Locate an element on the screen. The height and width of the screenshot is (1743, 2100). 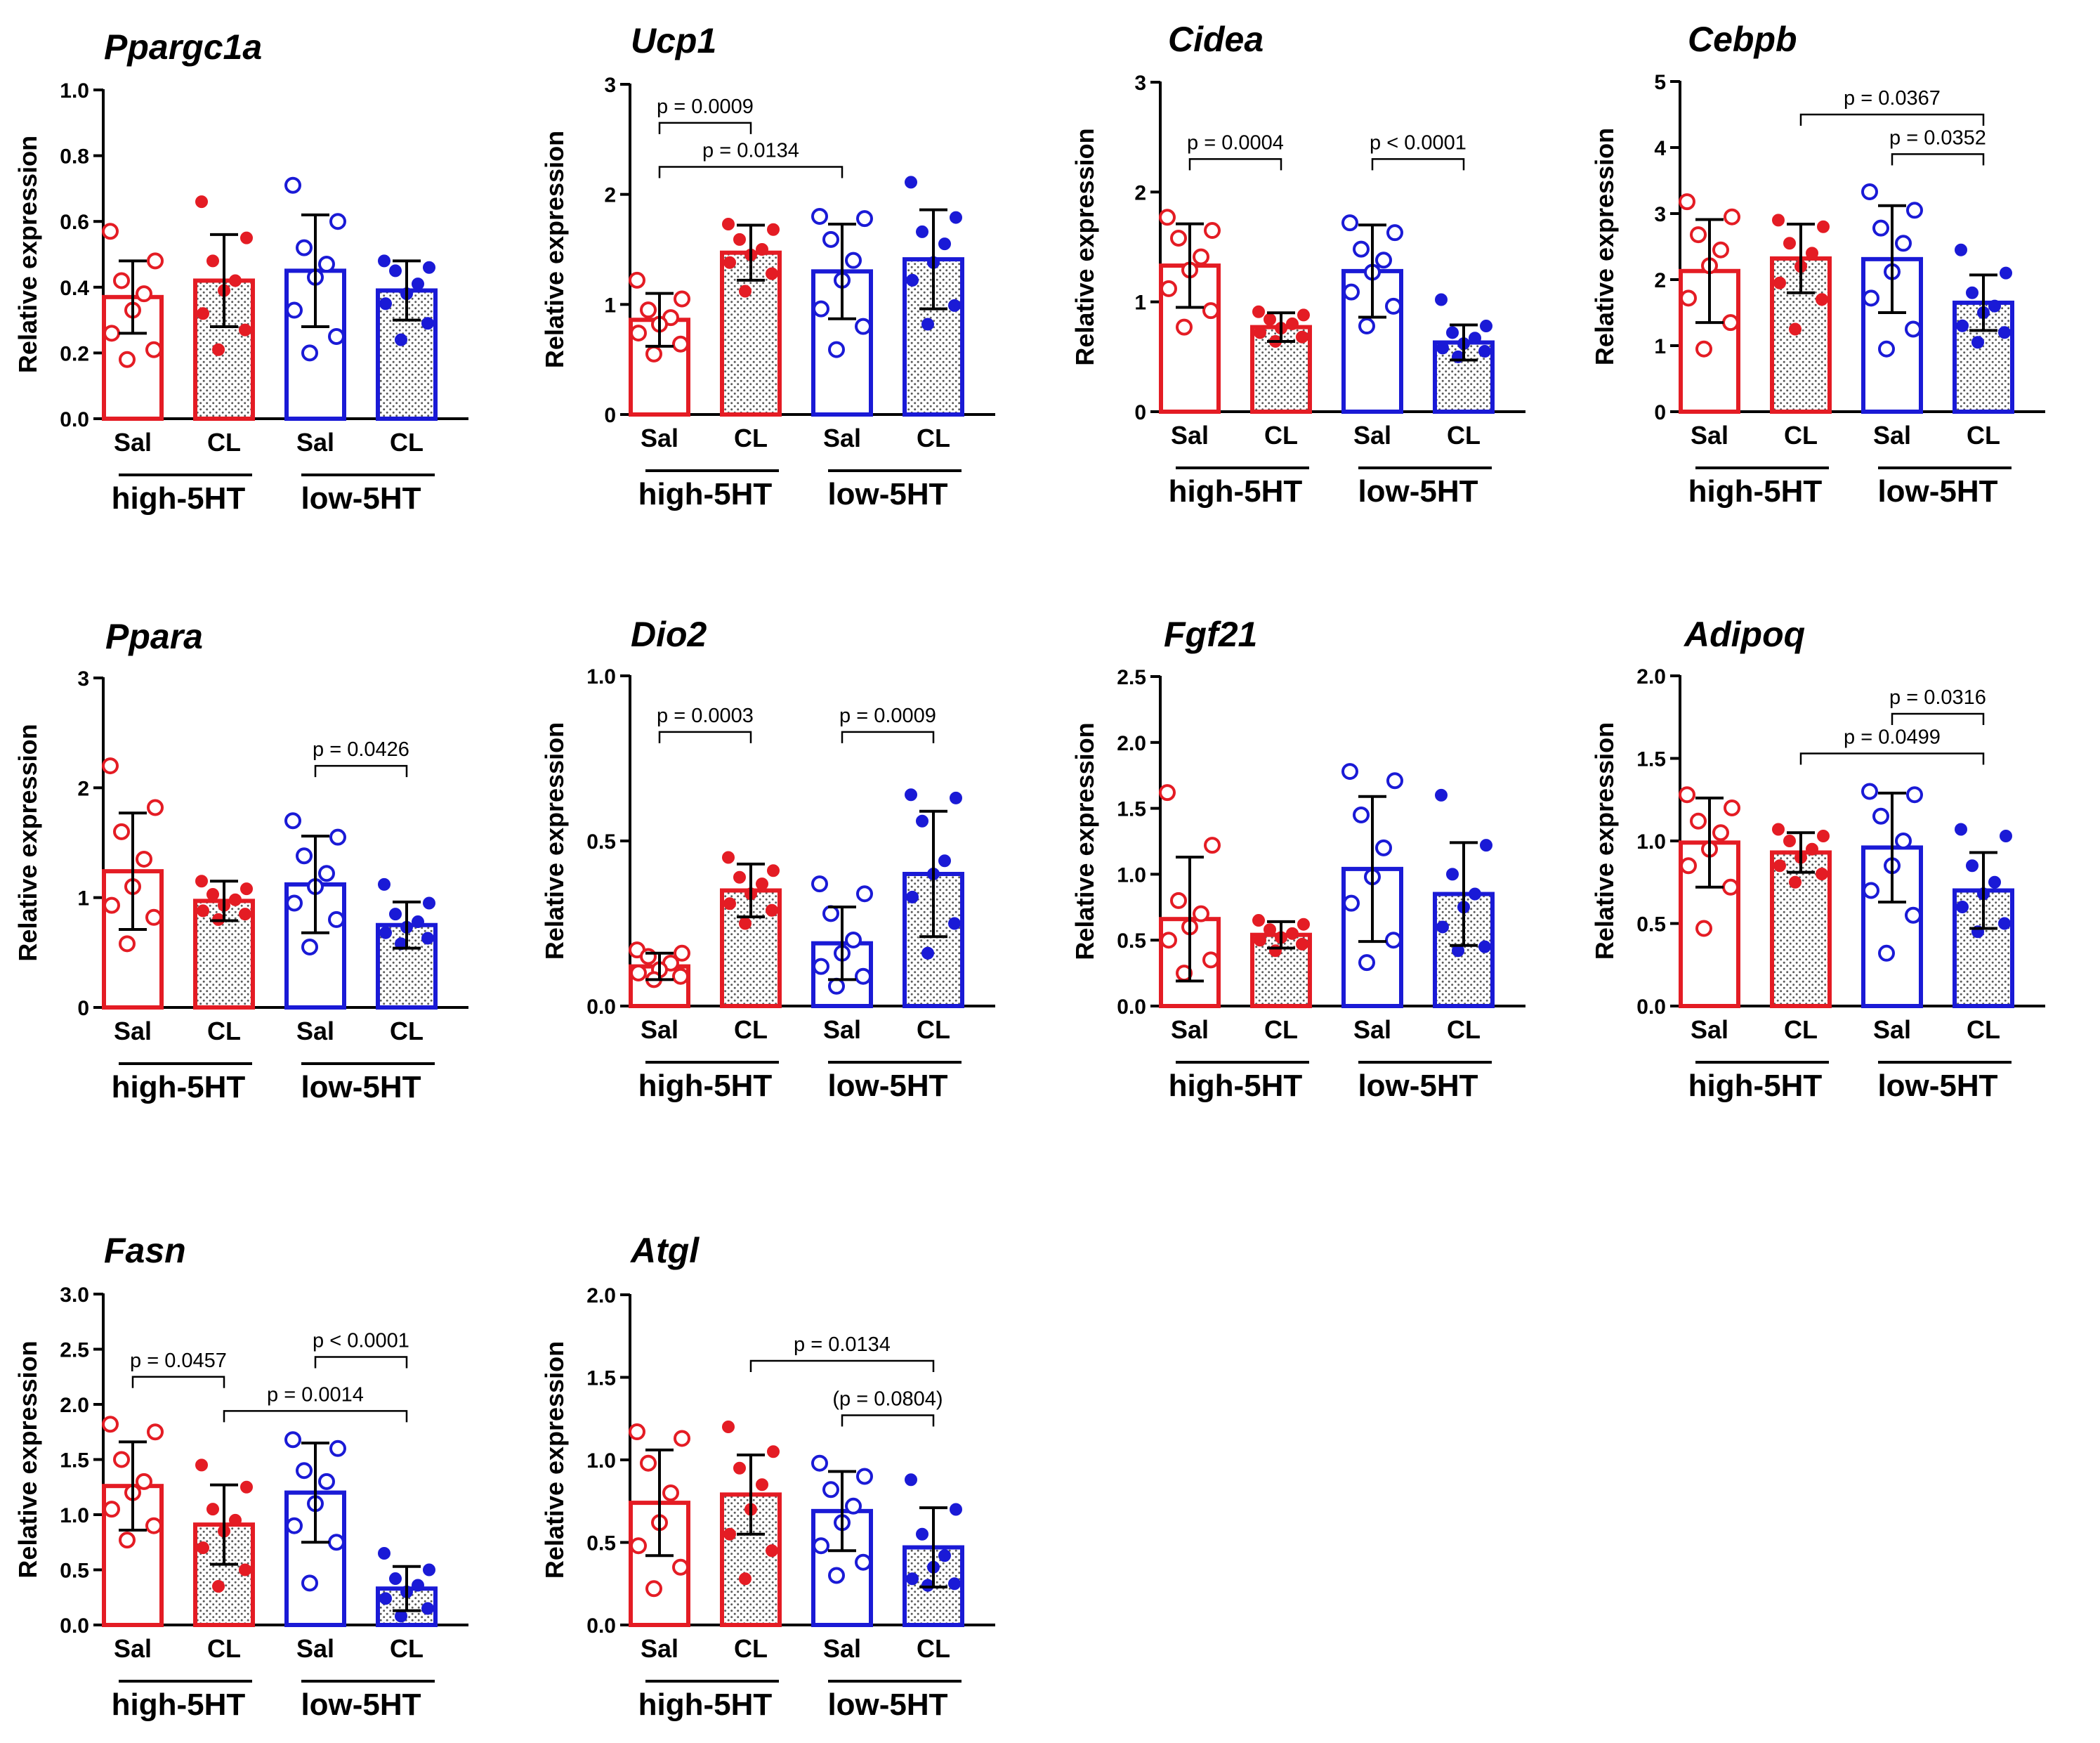
y-tick-label: 0.5 is located at coordinates (1131, 941).